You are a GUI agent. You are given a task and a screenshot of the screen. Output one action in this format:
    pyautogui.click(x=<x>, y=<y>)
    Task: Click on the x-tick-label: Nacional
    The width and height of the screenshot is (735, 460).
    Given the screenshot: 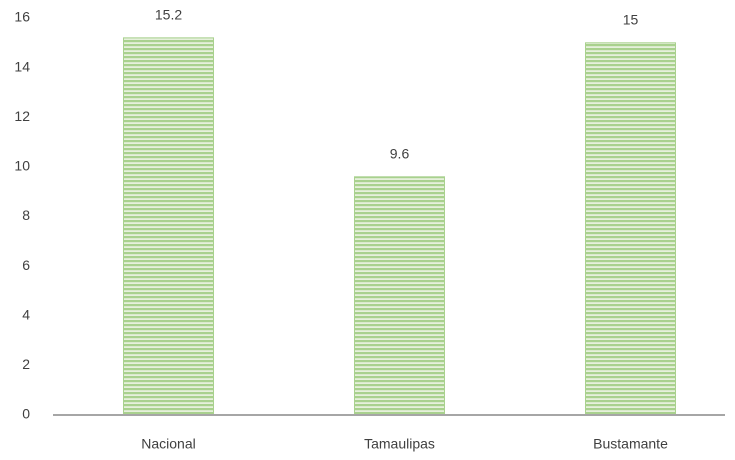 What is the action you would take?
    pyautogui.click(x=168, y=444)
    